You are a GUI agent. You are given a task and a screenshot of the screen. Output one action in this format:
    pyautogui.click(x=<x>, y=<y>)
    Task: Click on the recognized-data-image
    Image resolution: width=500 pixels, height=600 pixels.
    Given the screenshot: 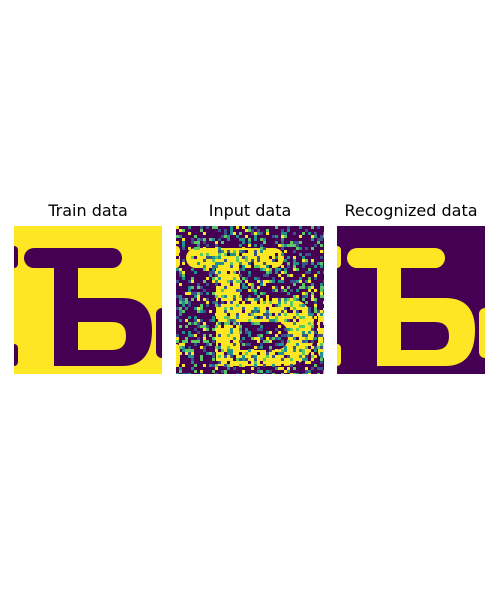 What is the action you would take?
    pyautogui.click(x=411, y=300)
    